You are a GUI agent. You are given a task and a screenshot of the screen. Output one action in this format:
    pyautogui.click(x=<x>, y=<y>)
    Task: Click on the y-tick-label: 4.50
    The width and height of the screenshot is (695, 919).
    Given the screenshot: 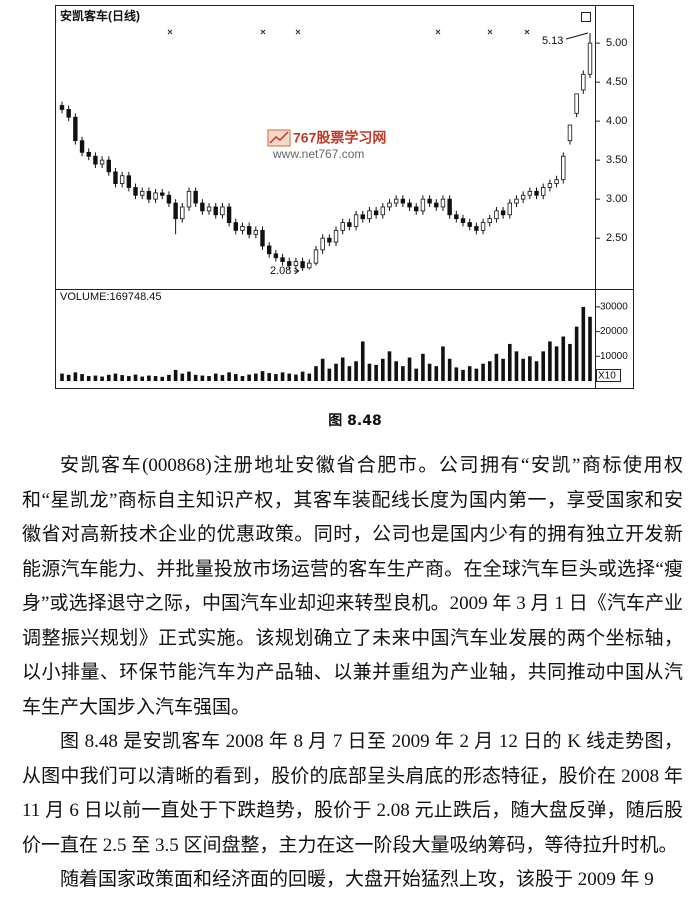 What is the action you would take?
    pyautogui.click(x=616, y=82)
    